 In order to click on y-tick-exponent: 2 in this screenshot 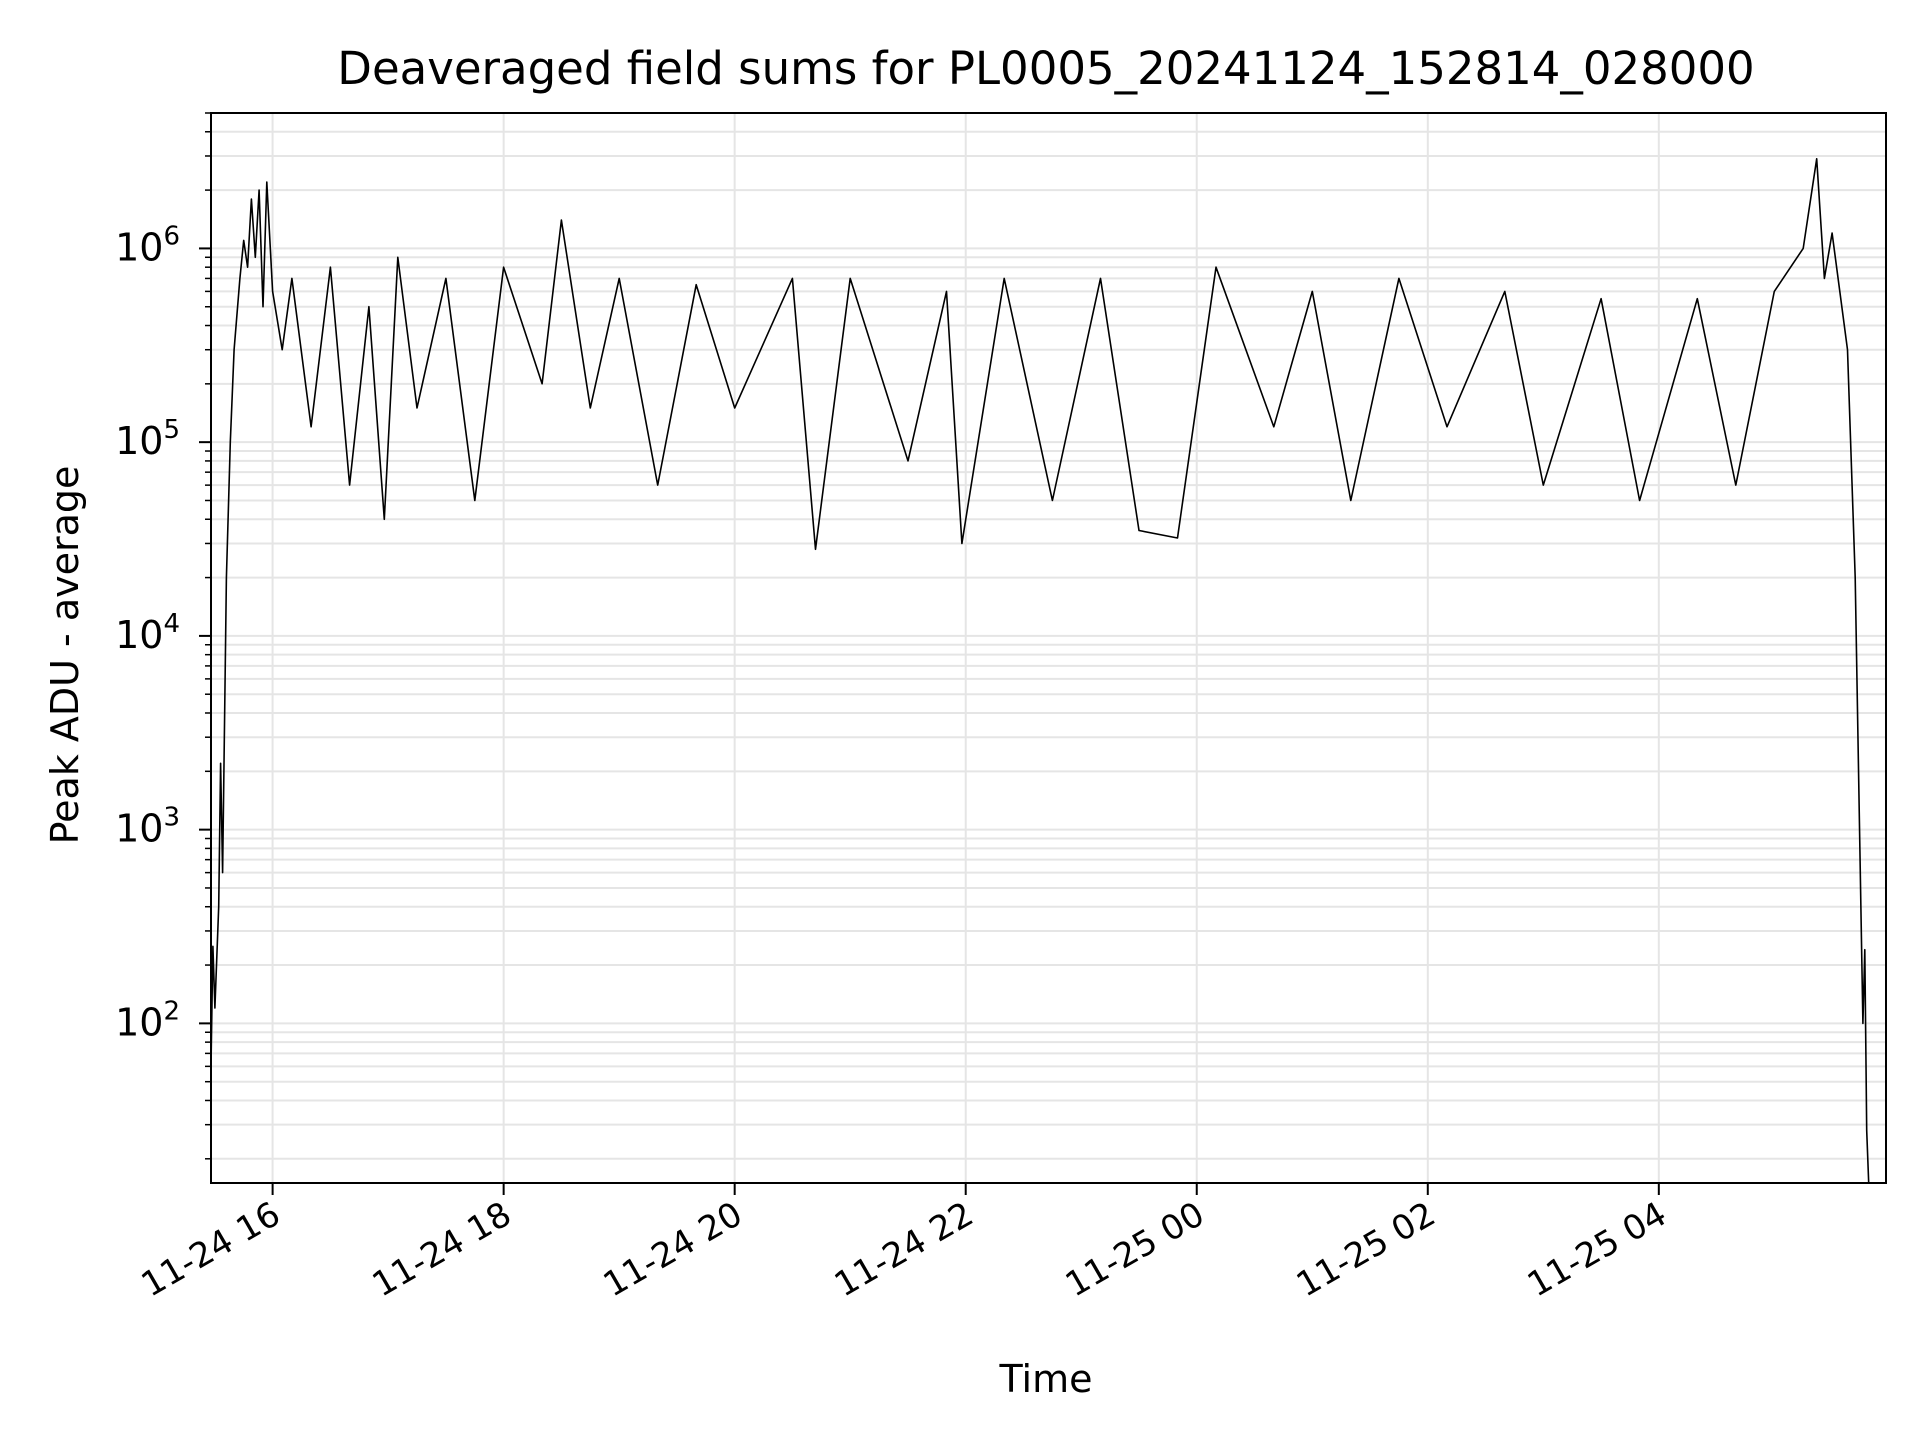, I will do `click(171, 1011)`.